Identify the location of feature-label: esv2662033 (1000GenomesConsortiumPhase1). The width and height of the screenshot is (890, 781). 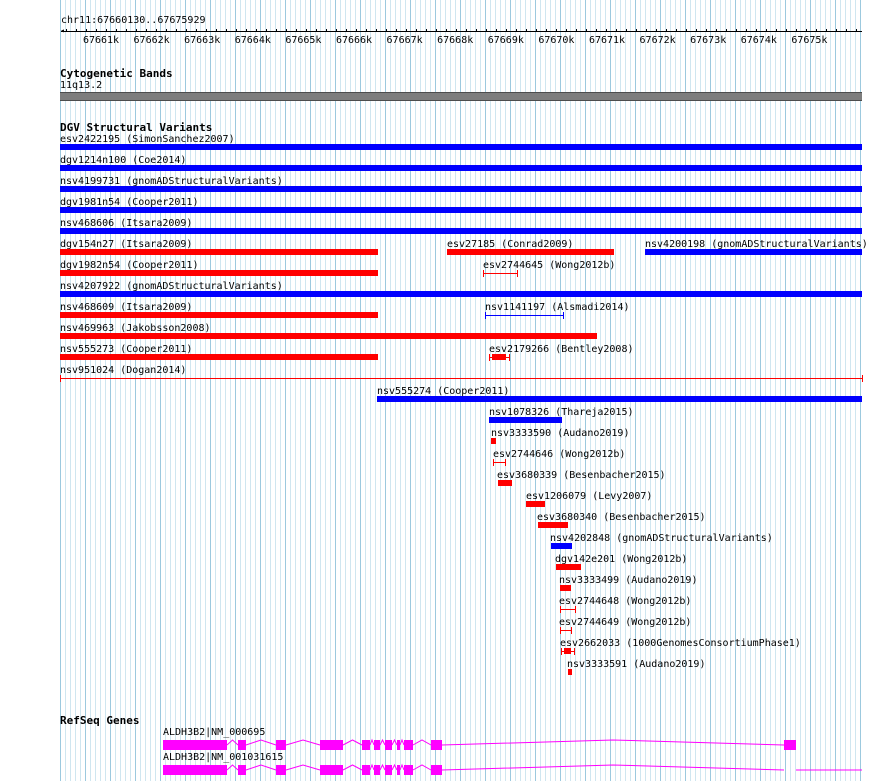
(680, 643).